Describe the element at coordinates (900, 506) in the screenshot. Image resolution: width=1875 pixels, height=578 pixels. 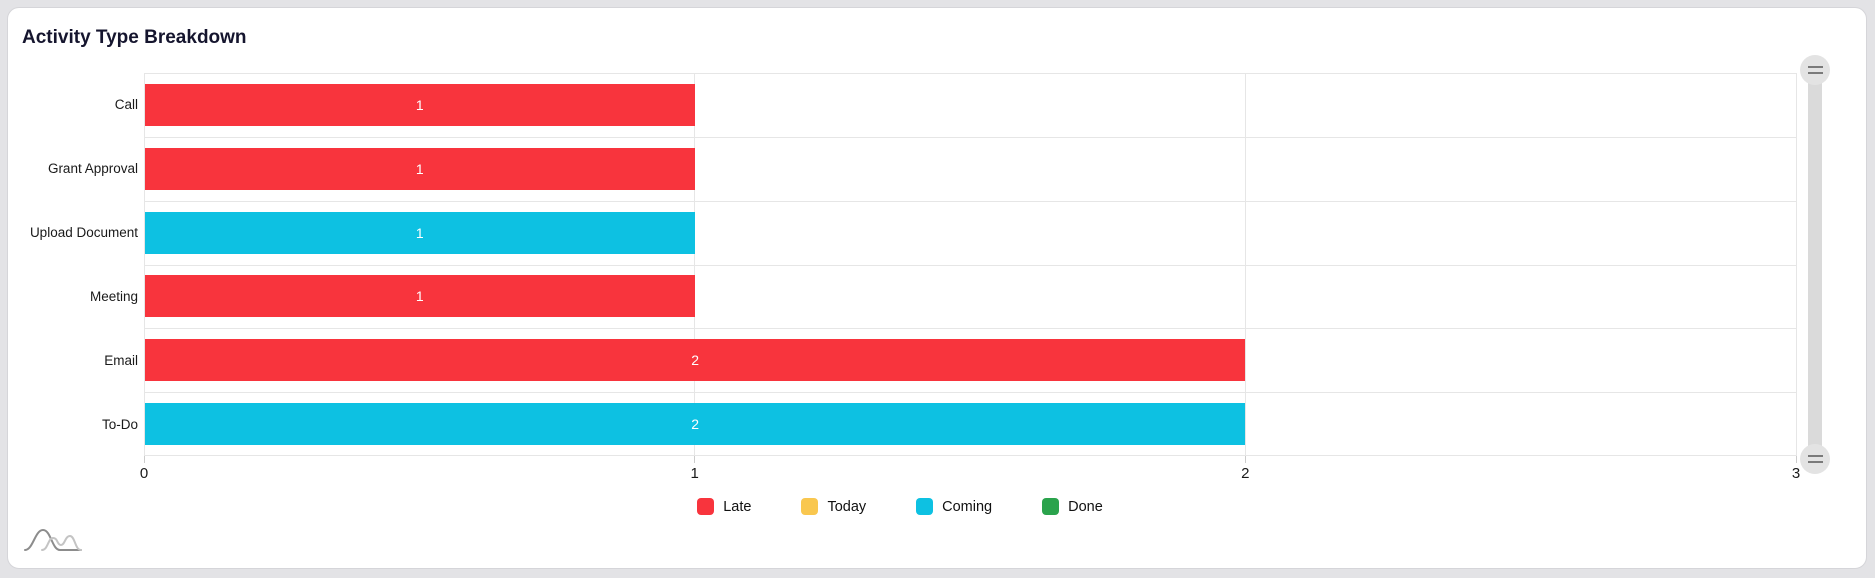
I see `legend: Late Today Coming Done` at that location.